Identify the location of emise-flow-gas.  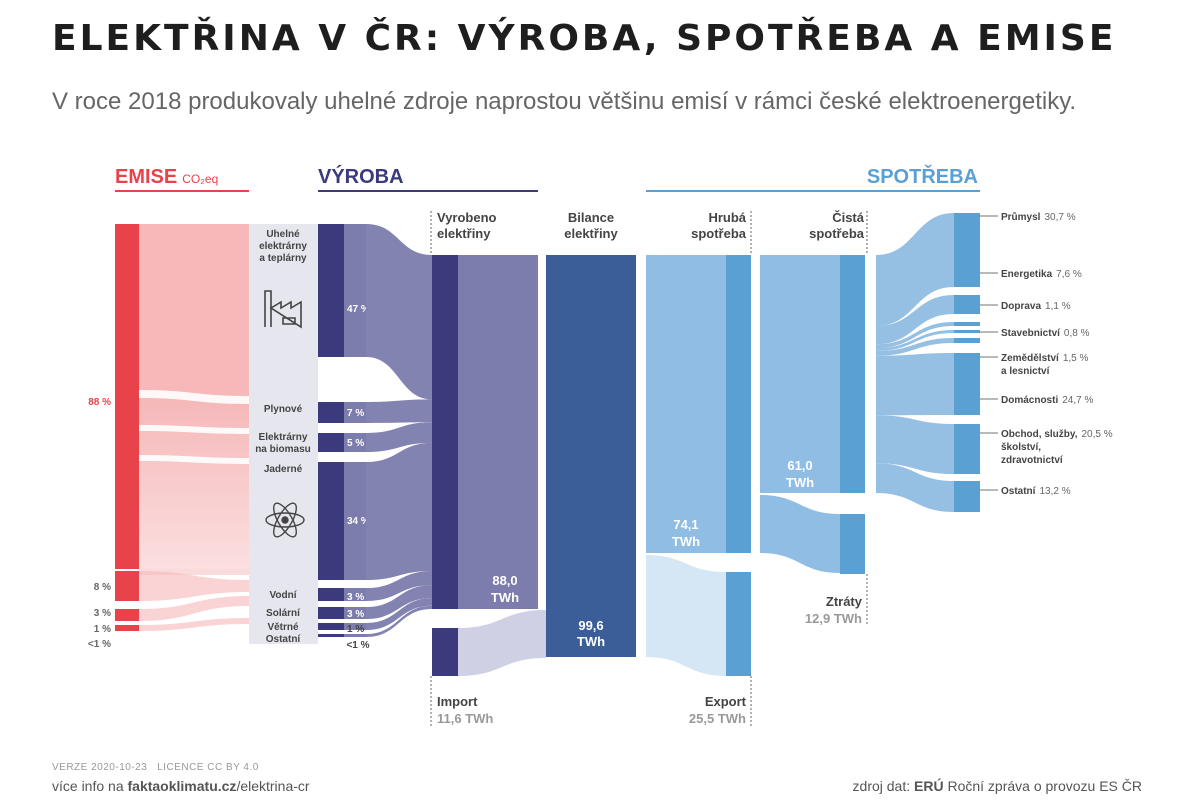
(194, 586).